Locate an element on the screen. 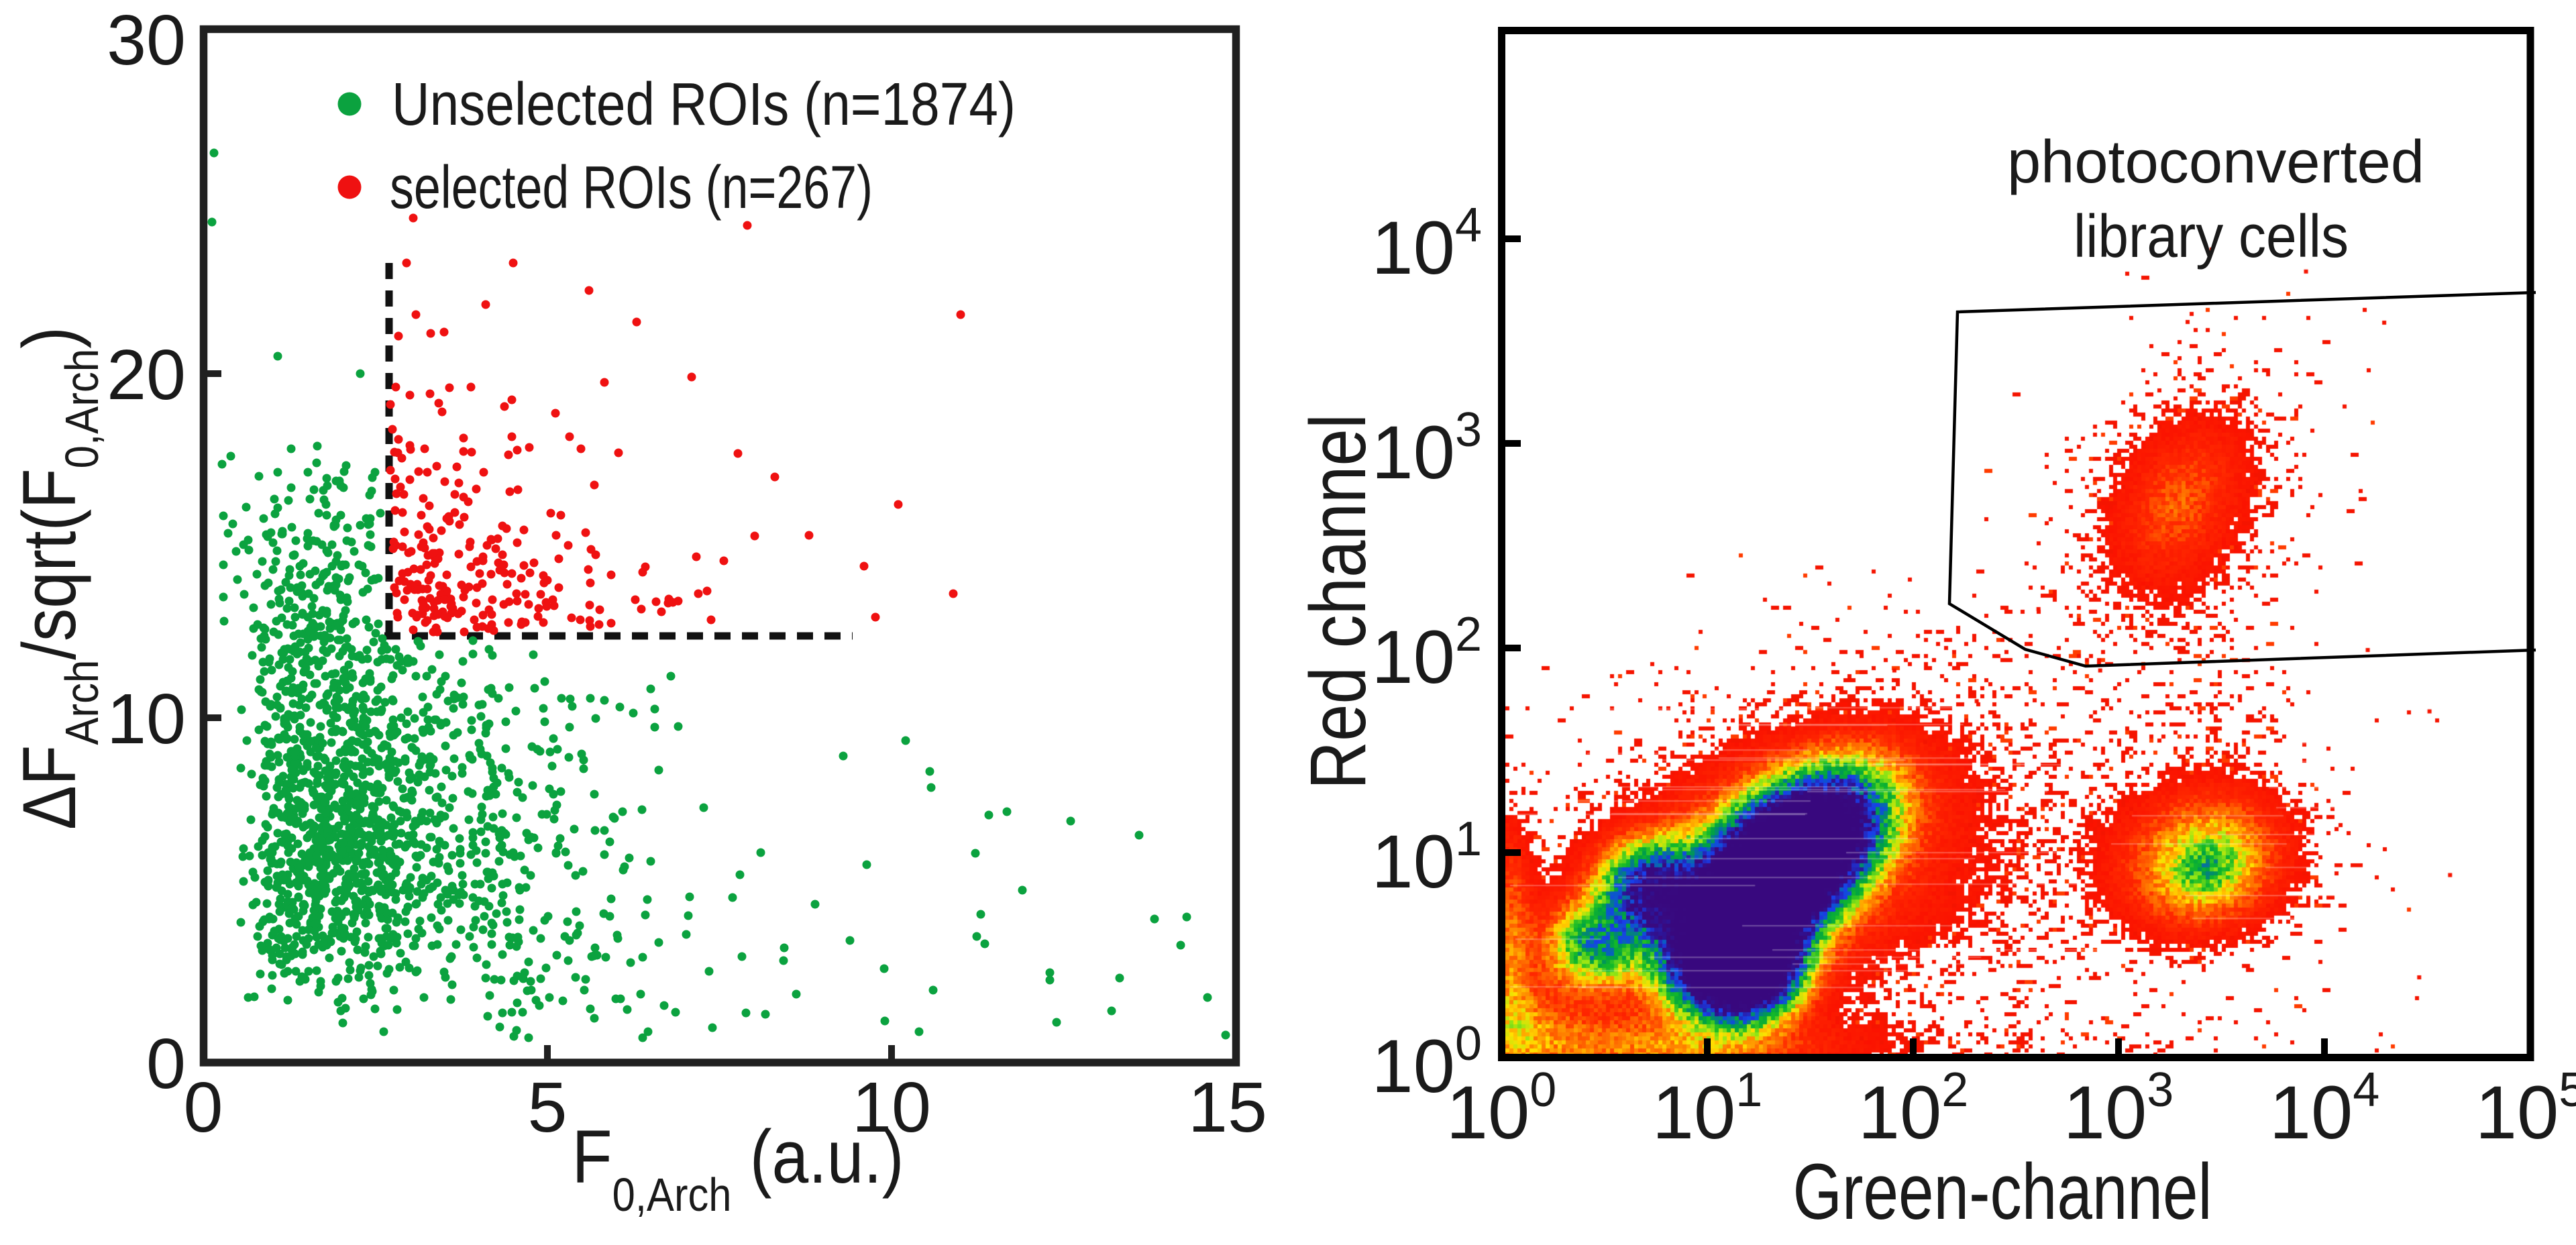  svg-text: 10⁰ is located at coordinates (1501, 1108).